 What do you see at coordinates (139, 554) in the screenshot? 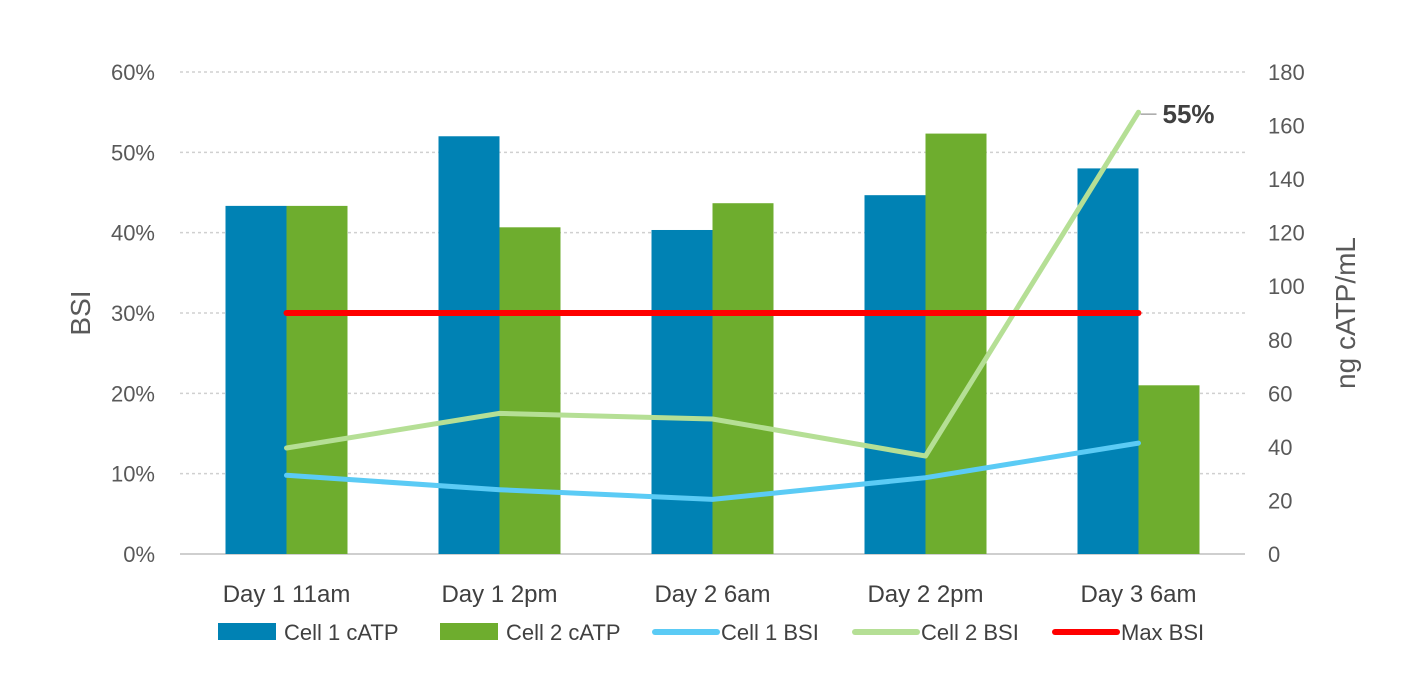
I see `left-tick-label: 0%` at bounding box center [139, 554].